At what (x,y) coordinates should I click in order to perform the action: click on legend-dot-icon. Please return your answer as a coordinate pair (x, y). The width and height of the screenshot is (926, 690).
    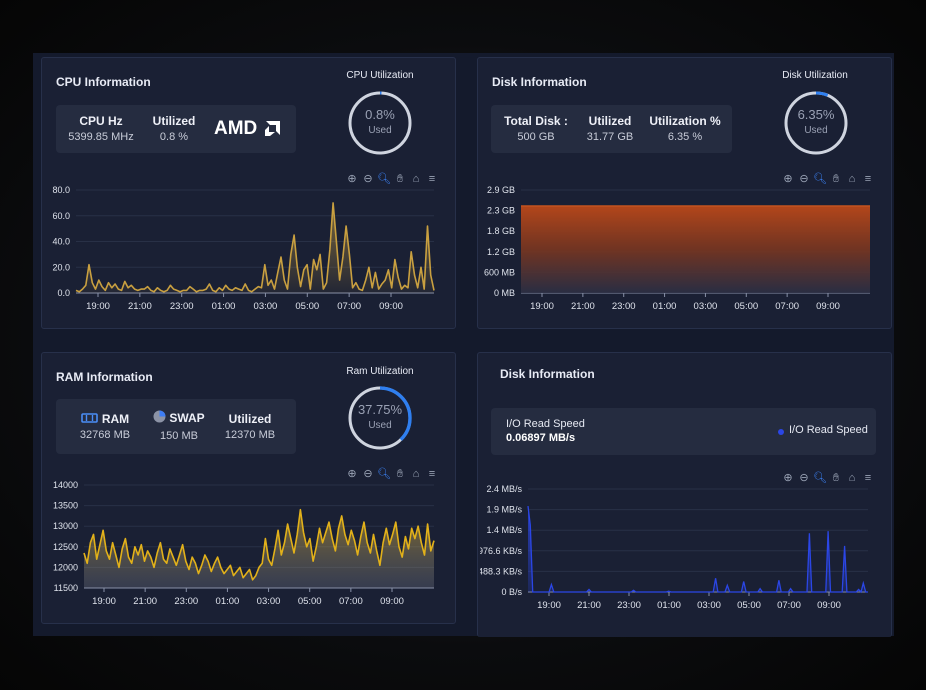
    Looking at the image, I should click on (781, 432).